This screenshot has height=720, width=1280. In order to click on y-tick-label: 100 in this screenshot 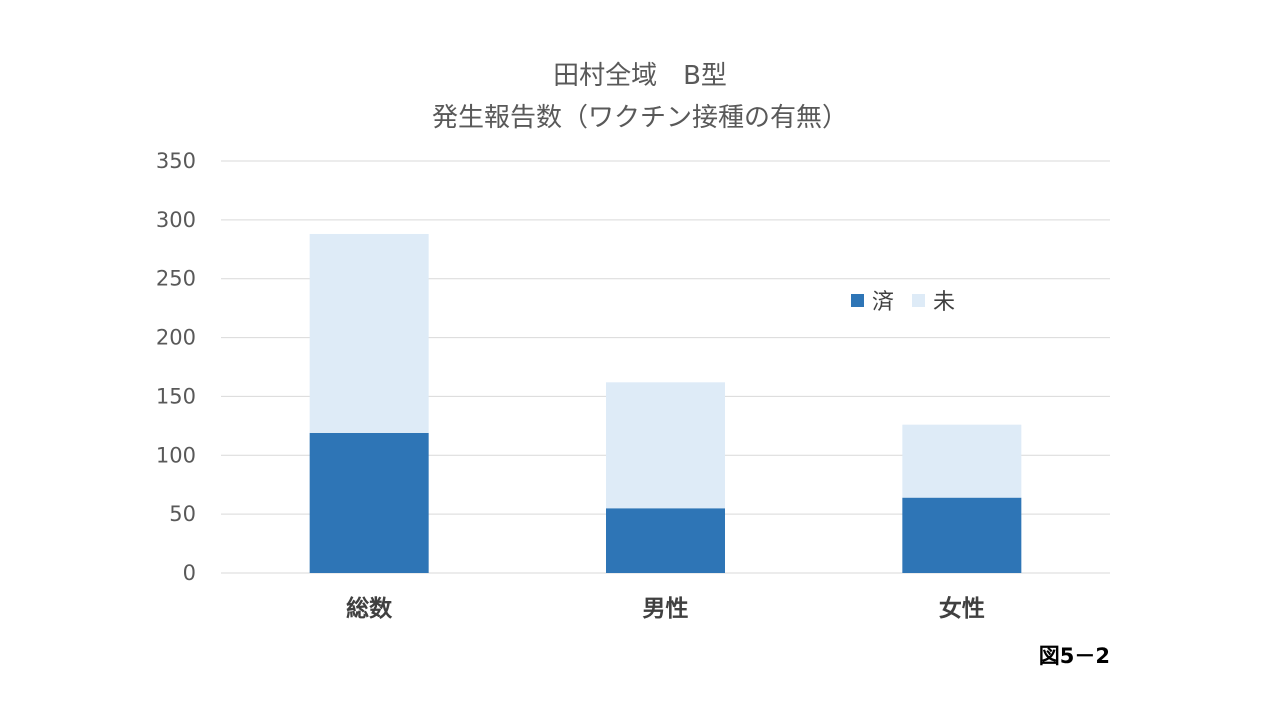, I will do `click(176, 455)`.